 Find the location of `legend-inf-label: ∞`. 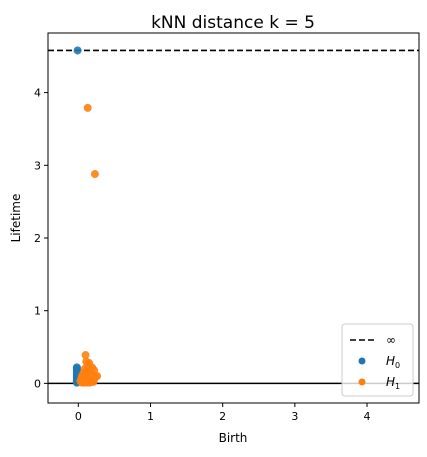

legend-inf-label: ∞ is located at coordinates (391, 340).